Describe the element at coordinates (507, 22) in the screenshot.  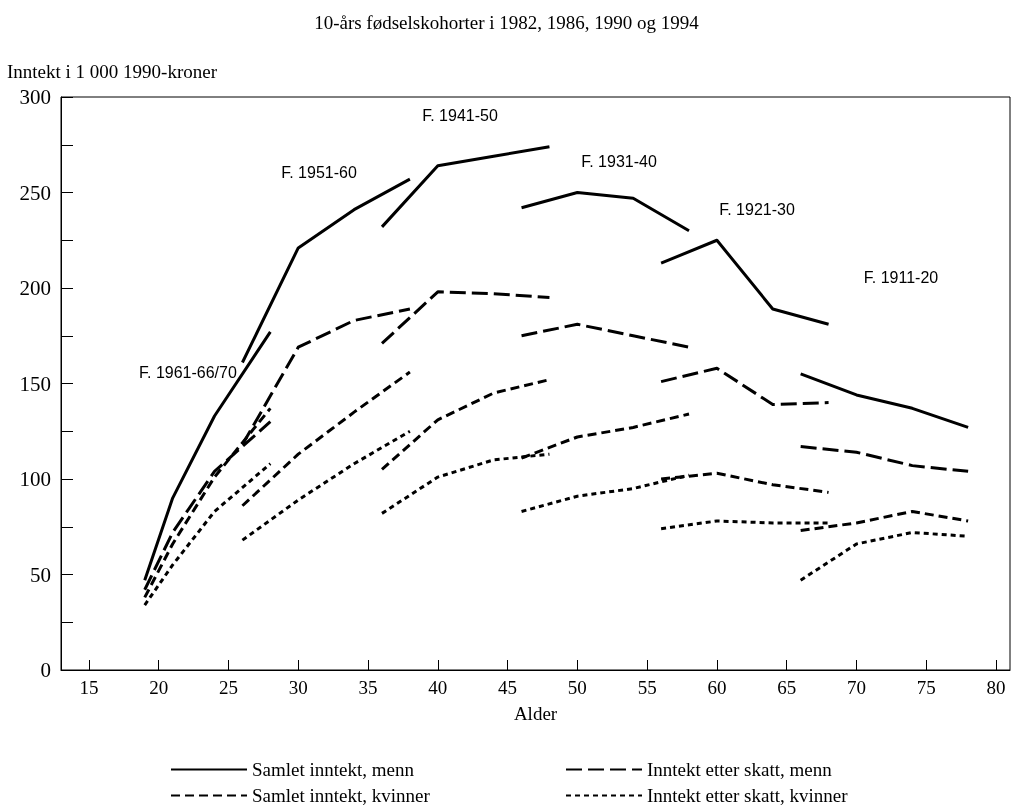
I see `chart-title: 10-års fødselskohorter i 1982, 1986, 1990 og 1994` at that location.